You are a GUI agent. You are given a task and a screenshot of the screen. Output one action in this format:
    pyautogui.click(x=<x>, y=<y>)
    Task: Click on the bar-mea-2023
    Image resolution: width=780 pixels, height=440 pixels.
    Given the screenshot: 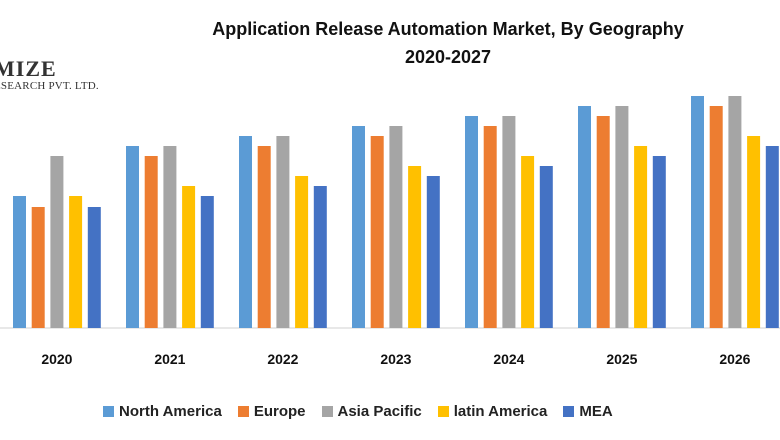 What is the action you would take?
    pyautogui.click(x=433, y=252)
    